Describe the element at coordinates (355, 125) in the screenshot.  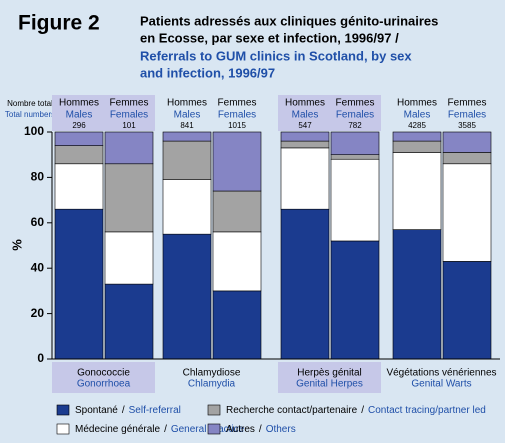
I see `total: 782` at that location.